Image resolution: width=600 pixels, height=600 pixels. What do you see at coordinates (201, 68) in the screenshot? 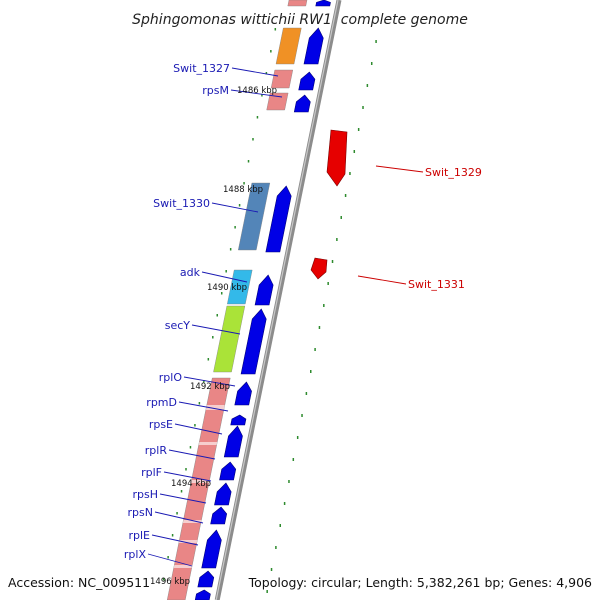
I see `forward-gene-label: Swit_1327` at bounding box center [201, 68].